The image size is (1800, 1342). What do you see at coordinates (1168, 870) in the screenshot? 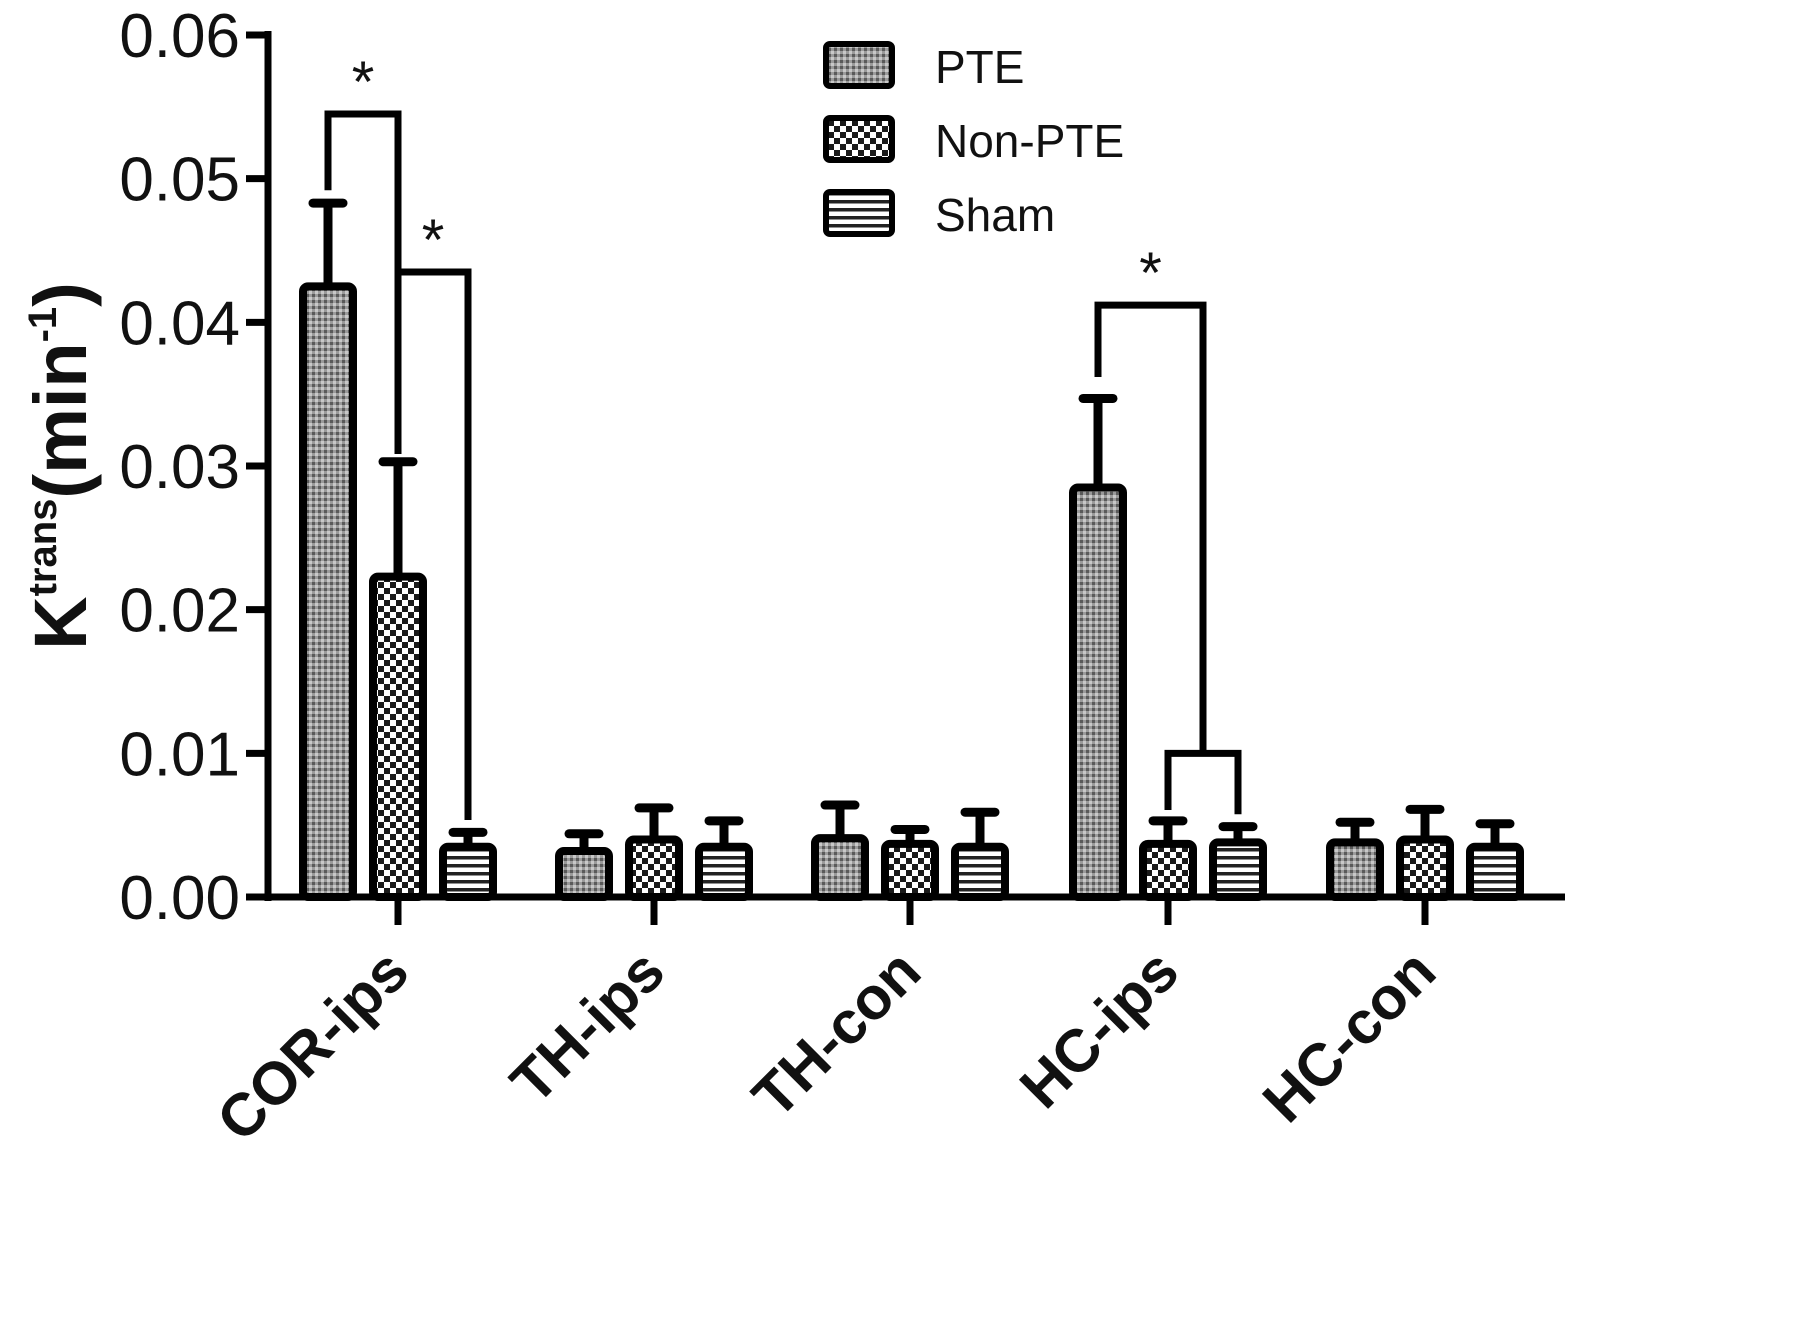
I see `bar-non-pte-hc-ips` at bounding box center [1168, 870].